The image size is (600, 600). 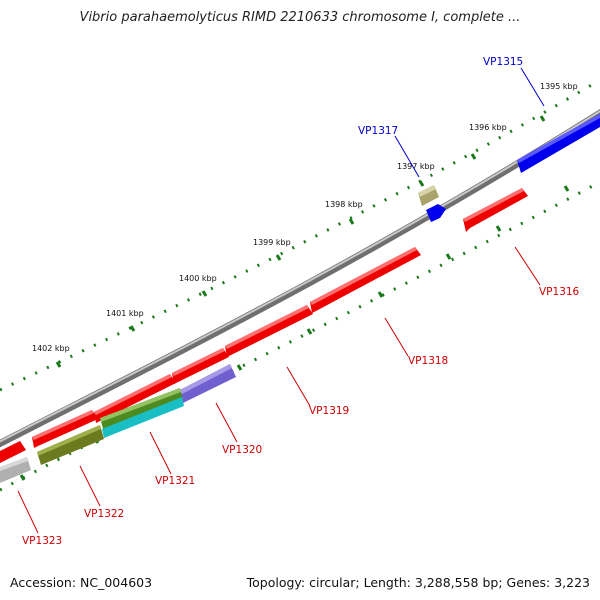 What do you see at coordinates (104, 514) in the screenshot?
I see `gene-label-vp1322: VP1322` at bounding box center [104, 514].